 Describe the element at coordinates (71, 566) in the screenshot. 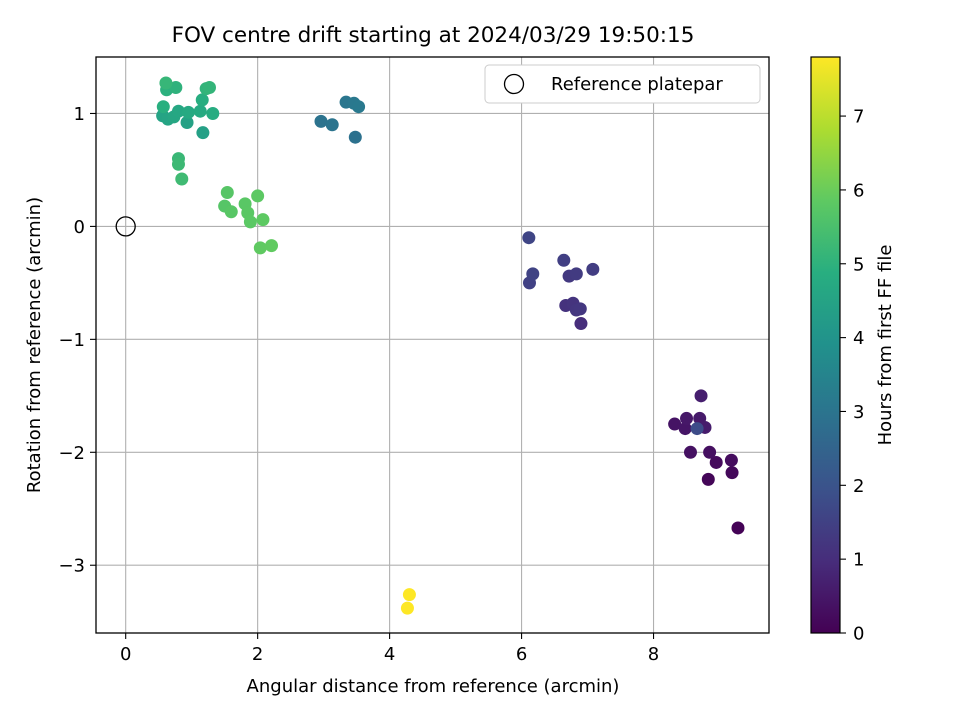

I see `y-tick-label: −3` at that location.